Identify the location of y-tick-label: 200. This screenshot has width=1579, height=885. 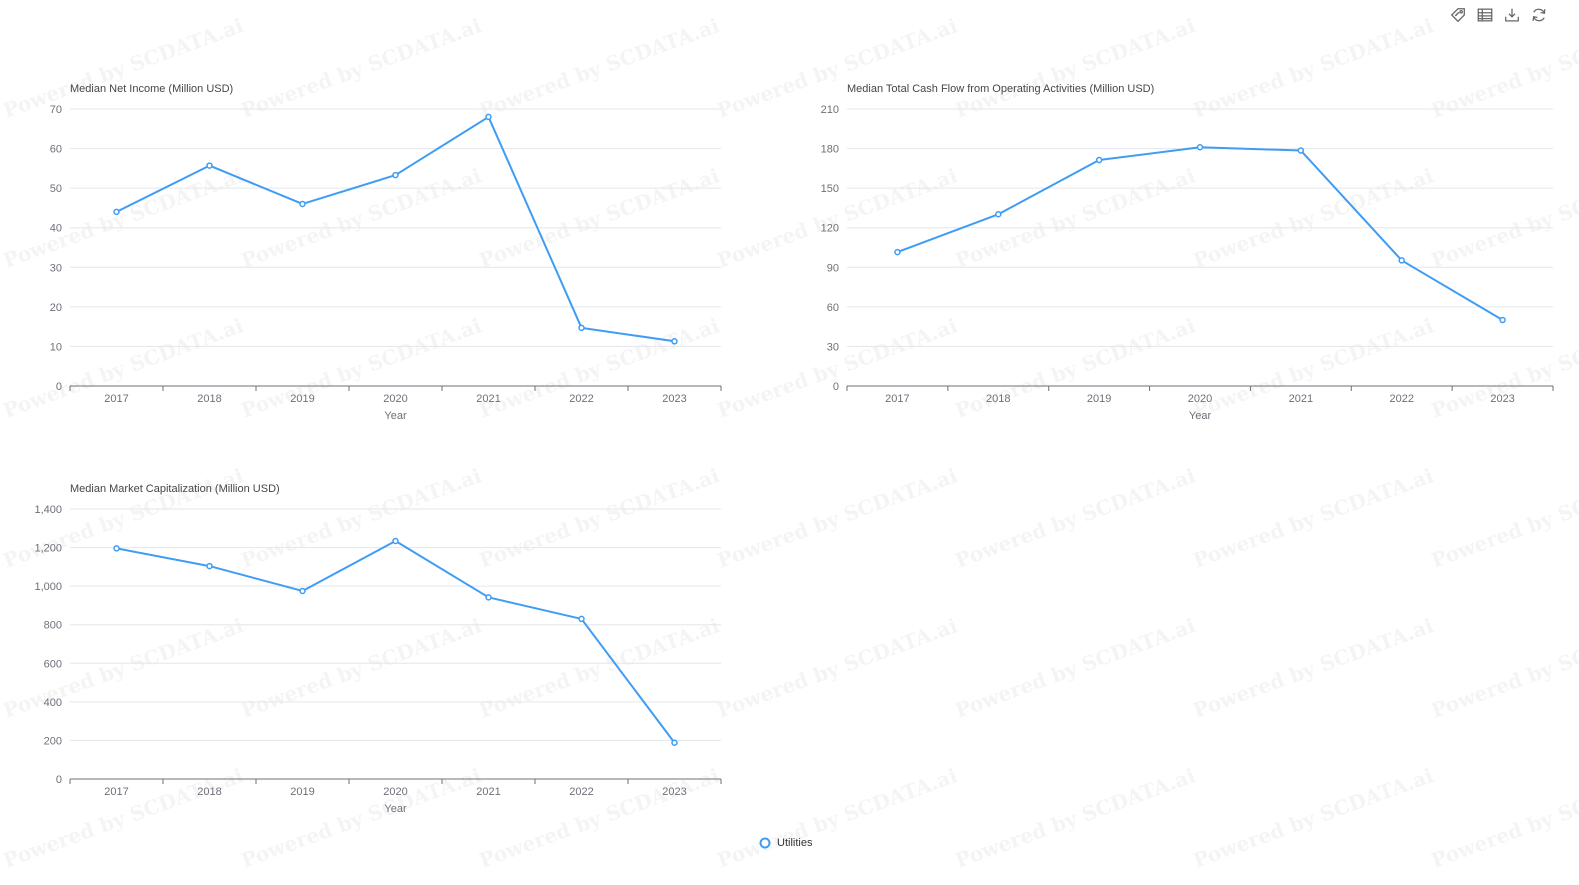
(53, 741).